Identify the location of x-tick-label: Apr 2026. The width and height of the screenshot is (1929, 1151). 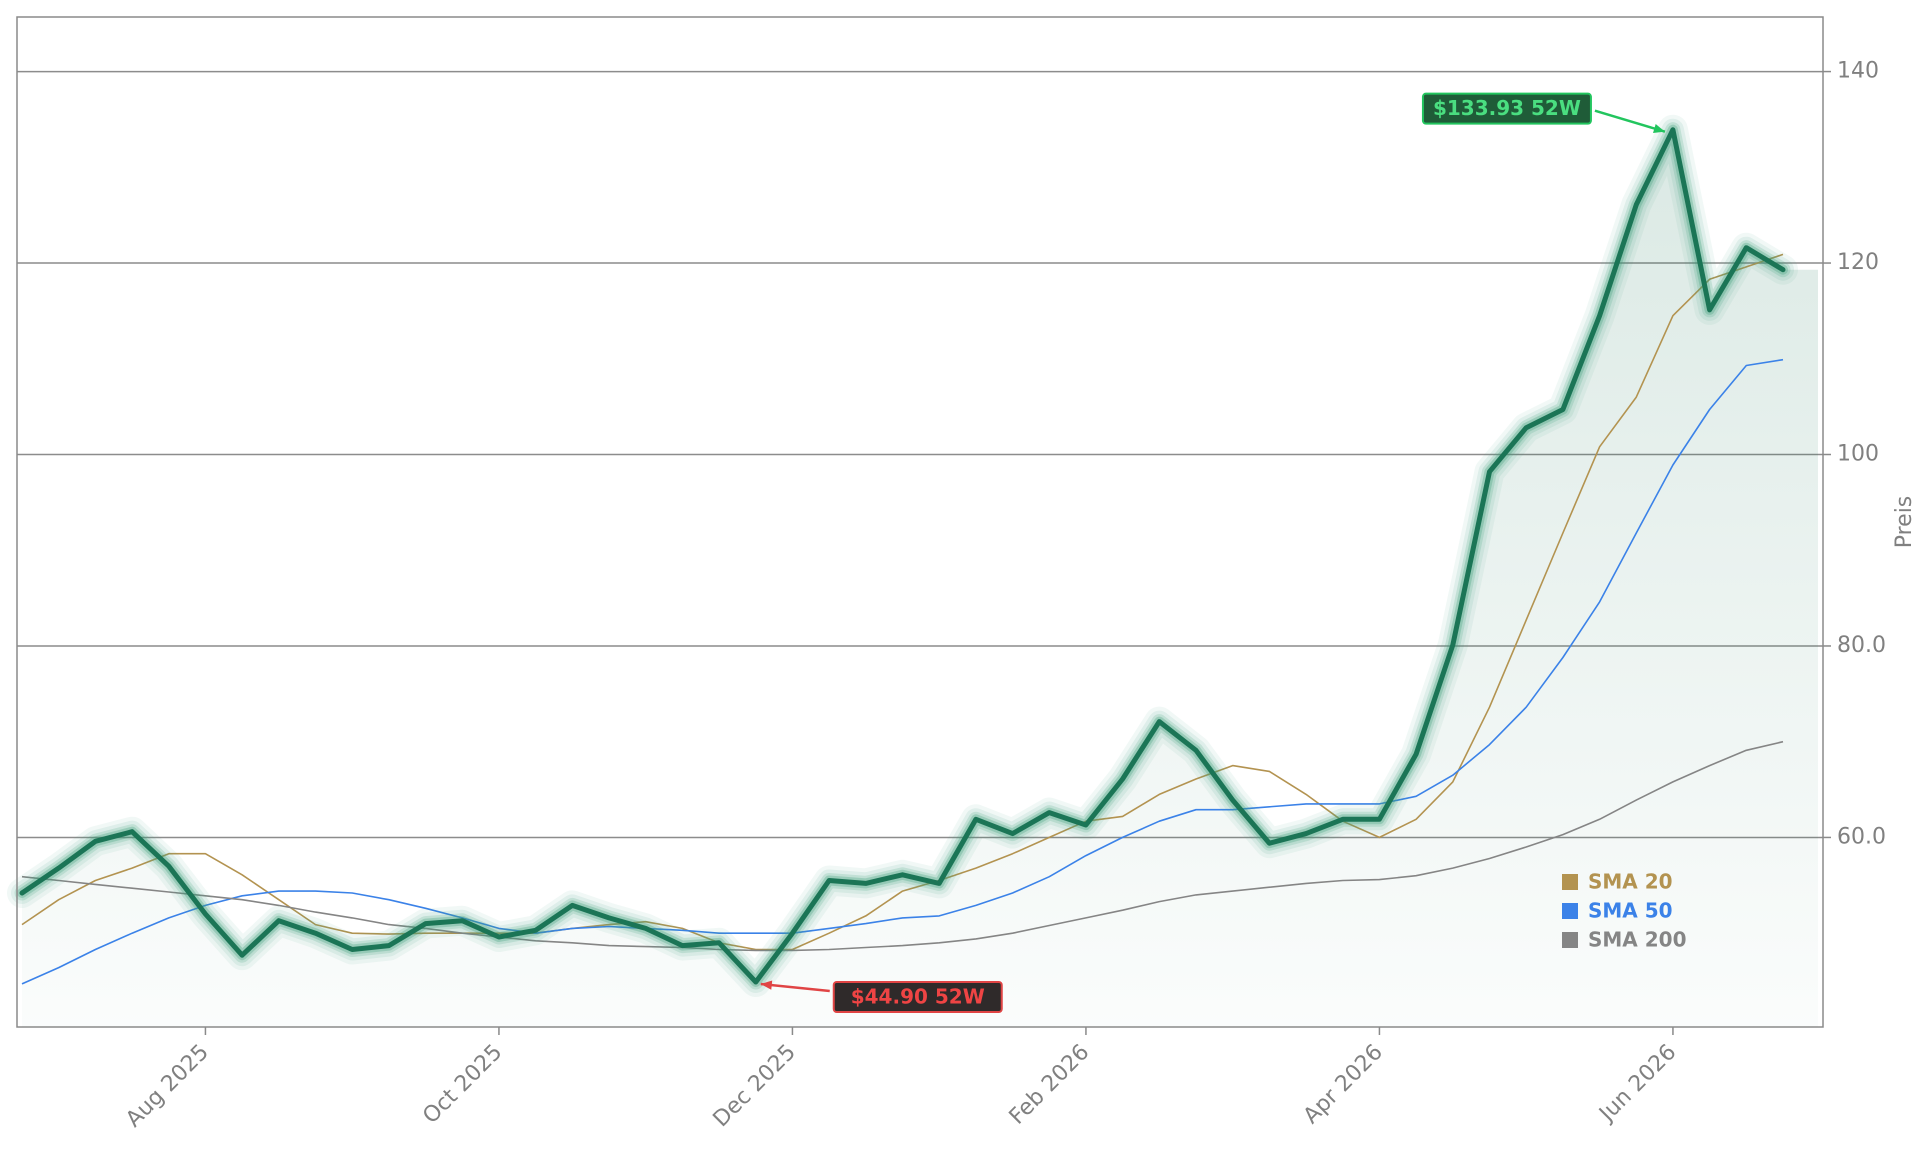
(1343, 1084).